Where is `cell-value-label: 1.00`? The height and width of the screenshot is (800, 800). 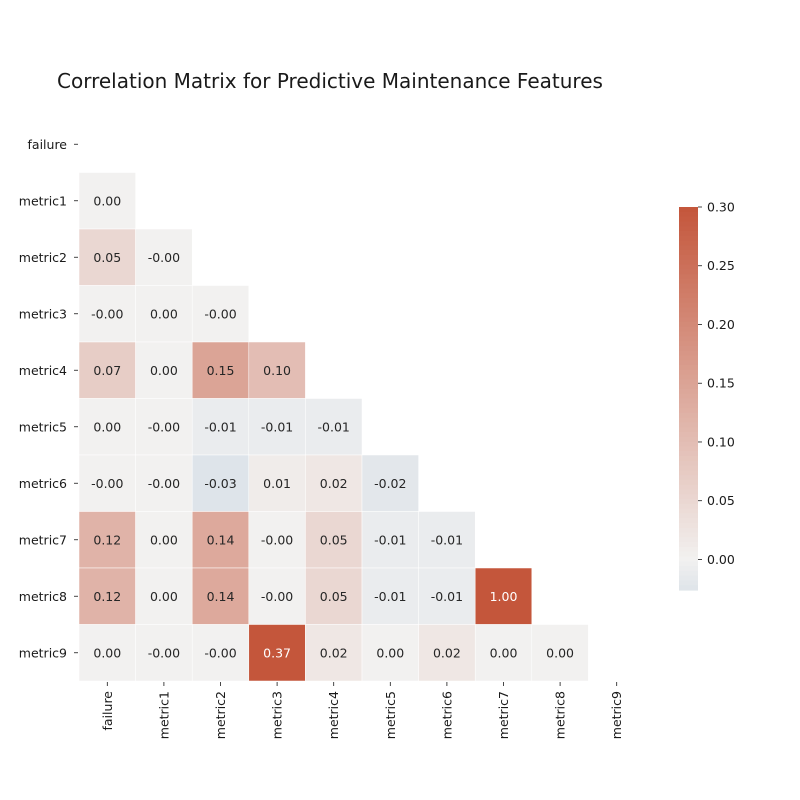 cell-value-label: 1.00 is located at coordinates (504, 596).